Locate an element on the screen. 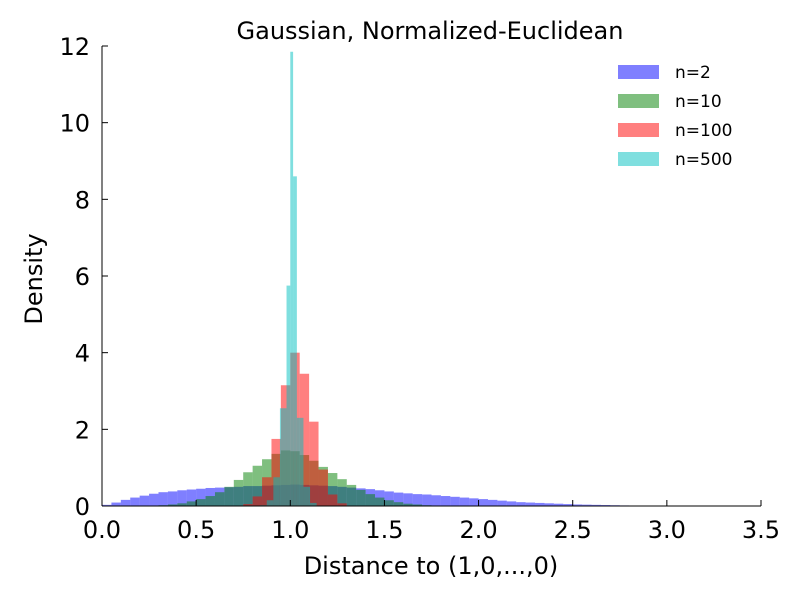  legend: n=2 n=10 n=100 n=500 is located at coordinates (675, 116).